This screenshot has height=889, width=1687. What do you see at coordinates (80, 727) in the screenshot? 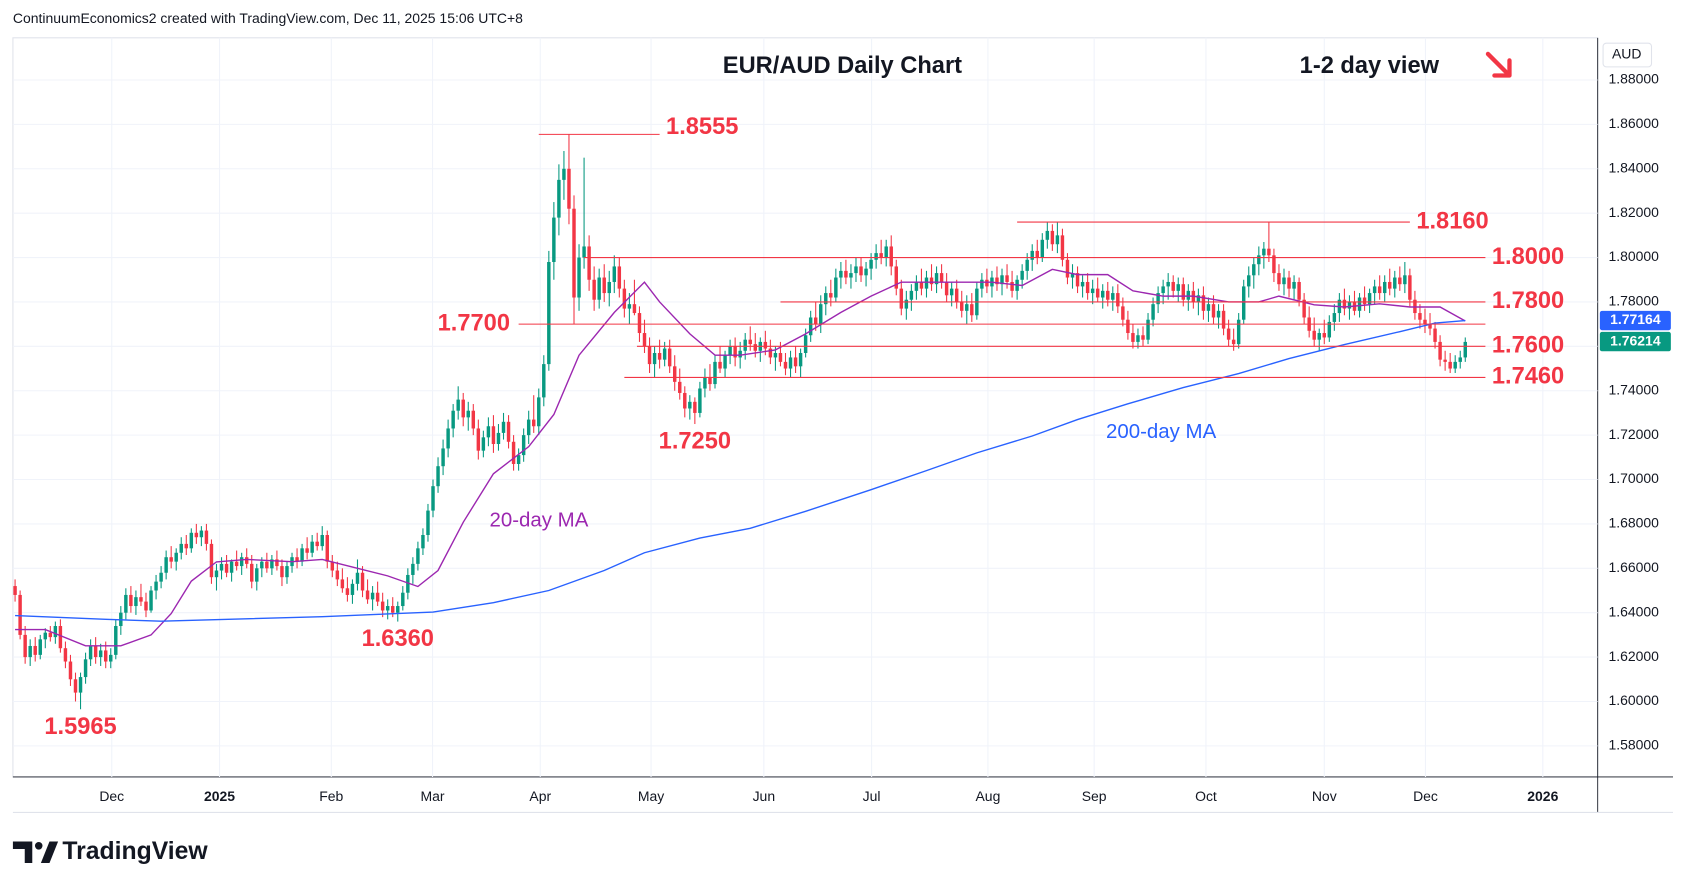
I see `low-label: 1.5965` at bounding box center [80, 727].